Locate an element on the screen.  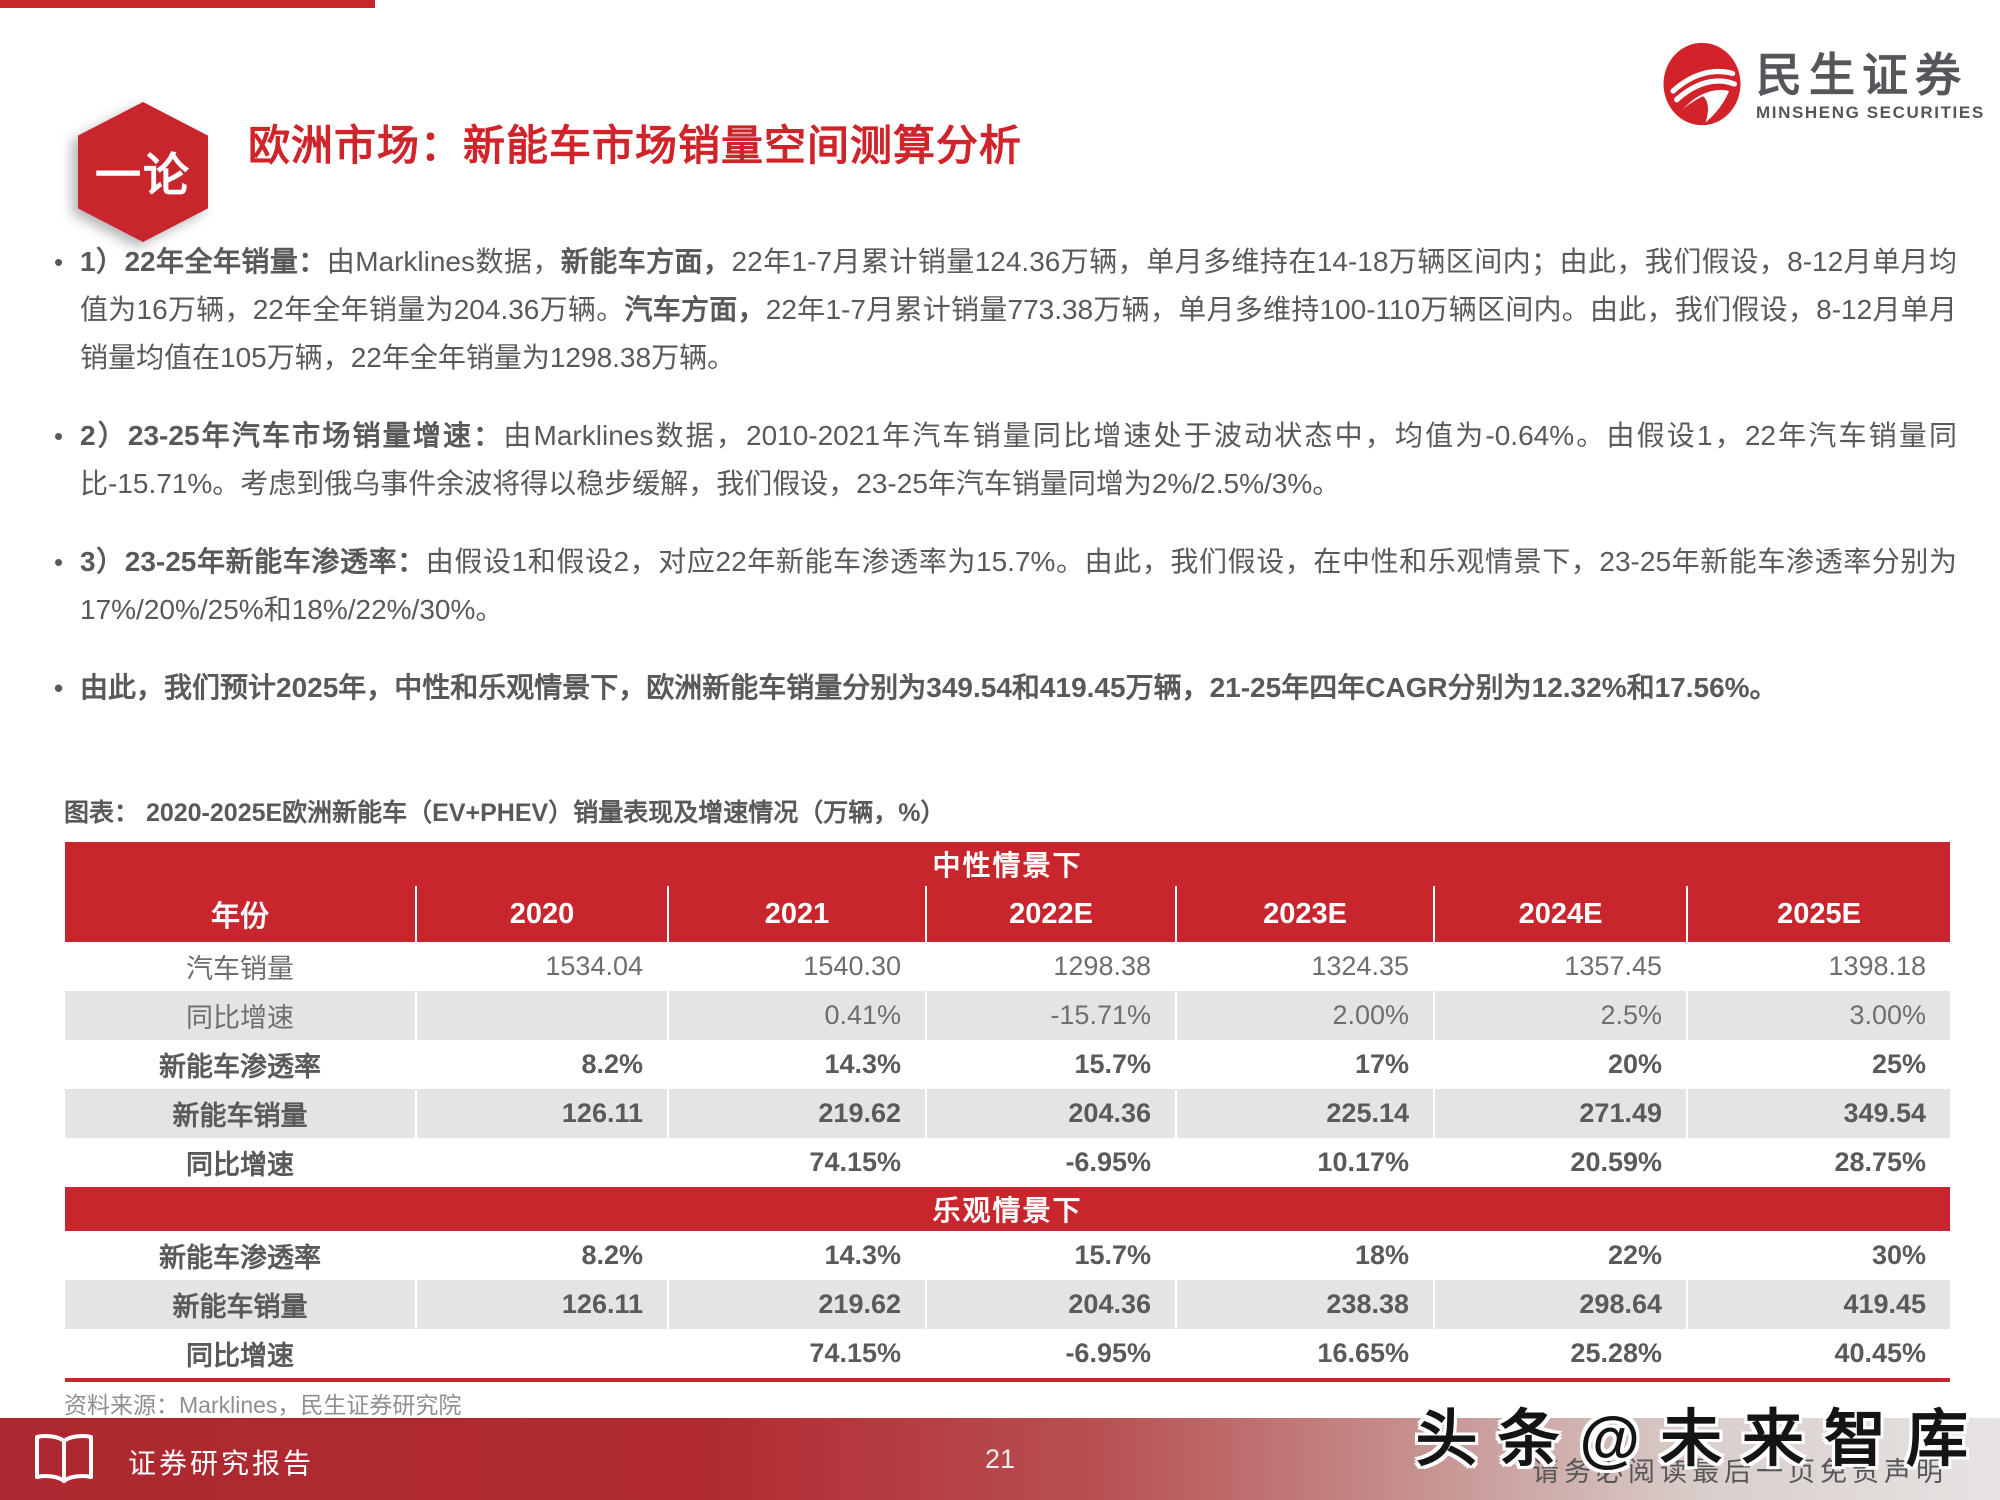
column-header: 2020 is located at coordinates (541, 914).